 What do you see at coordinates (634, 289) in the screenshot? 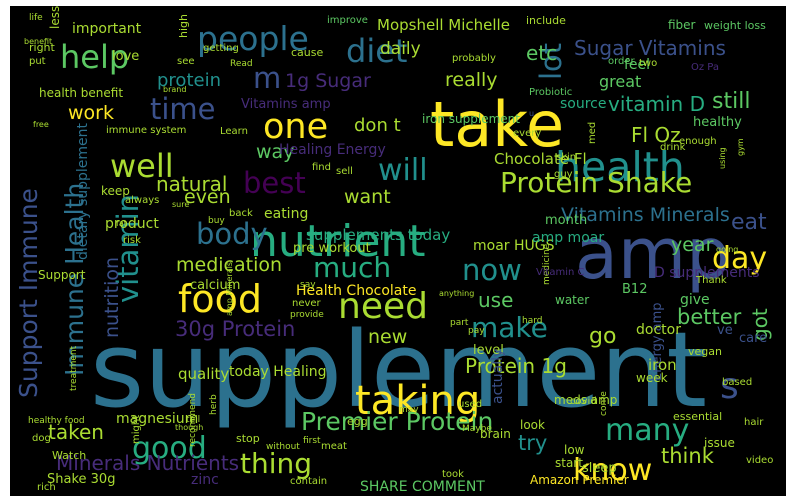
I see `cloud-word: B12` at bounding box center [634, 289].